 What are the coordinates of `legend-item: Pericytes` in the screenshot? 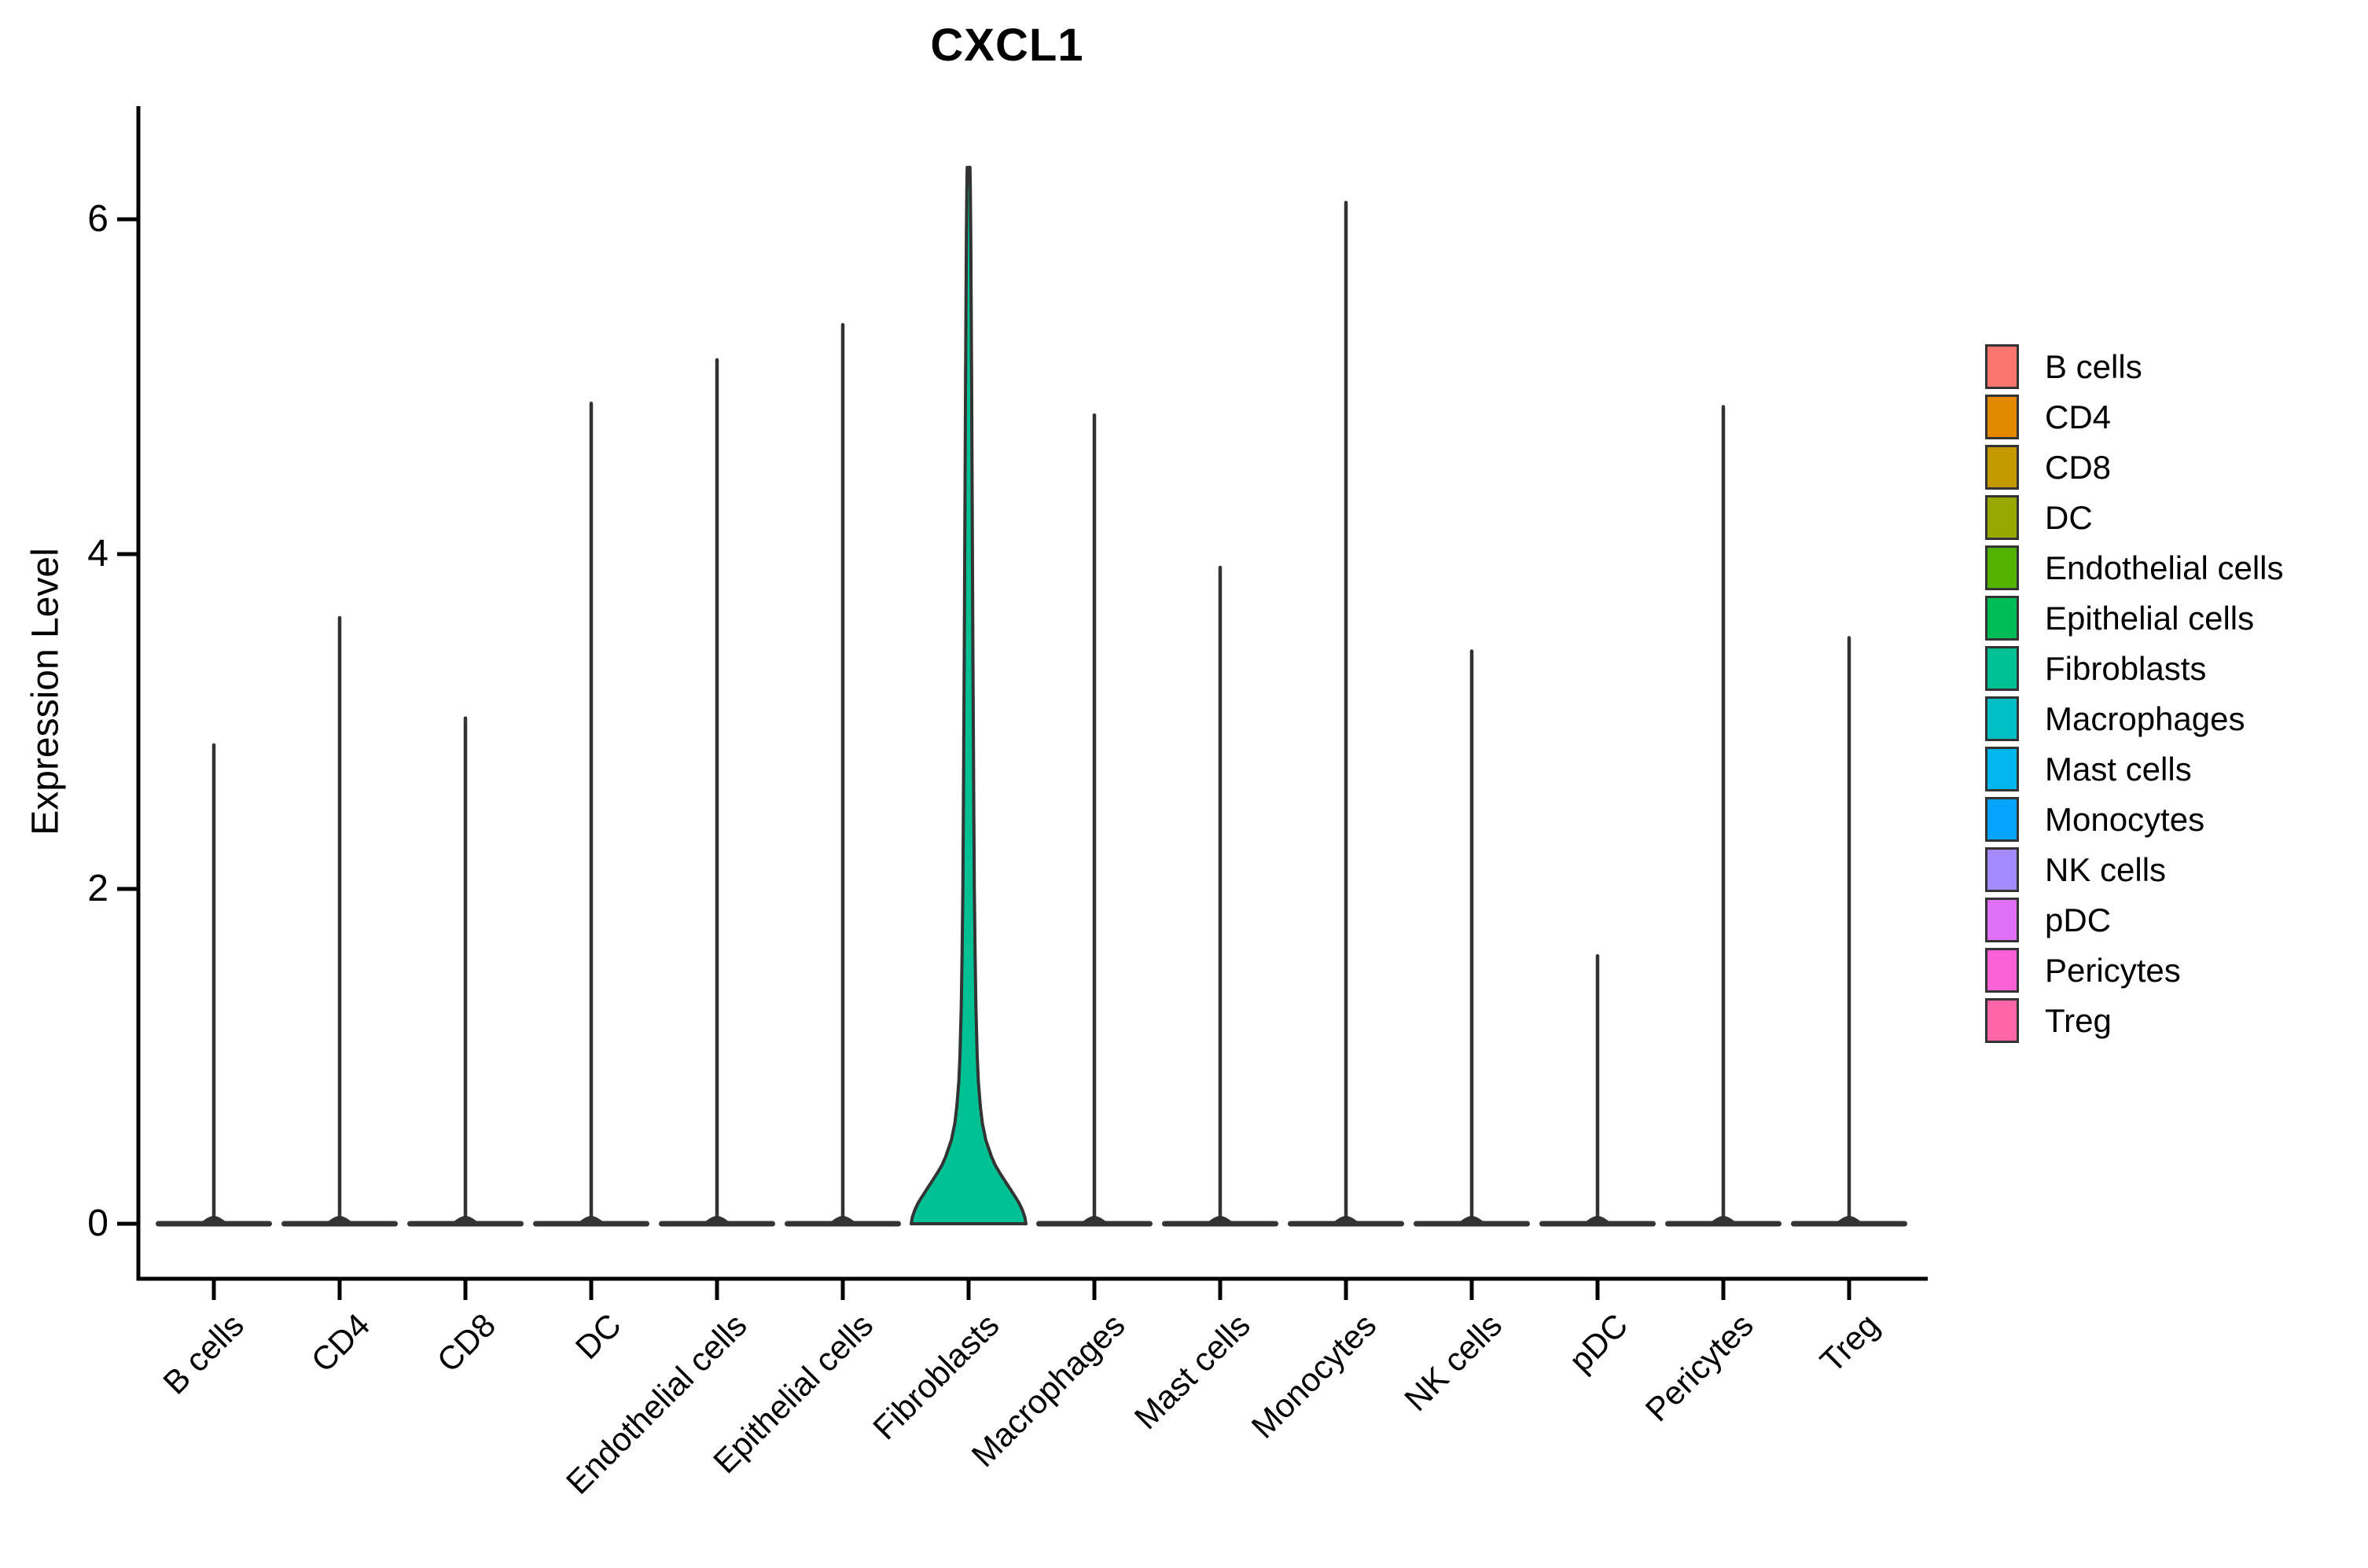 It's located at (2134, 971).